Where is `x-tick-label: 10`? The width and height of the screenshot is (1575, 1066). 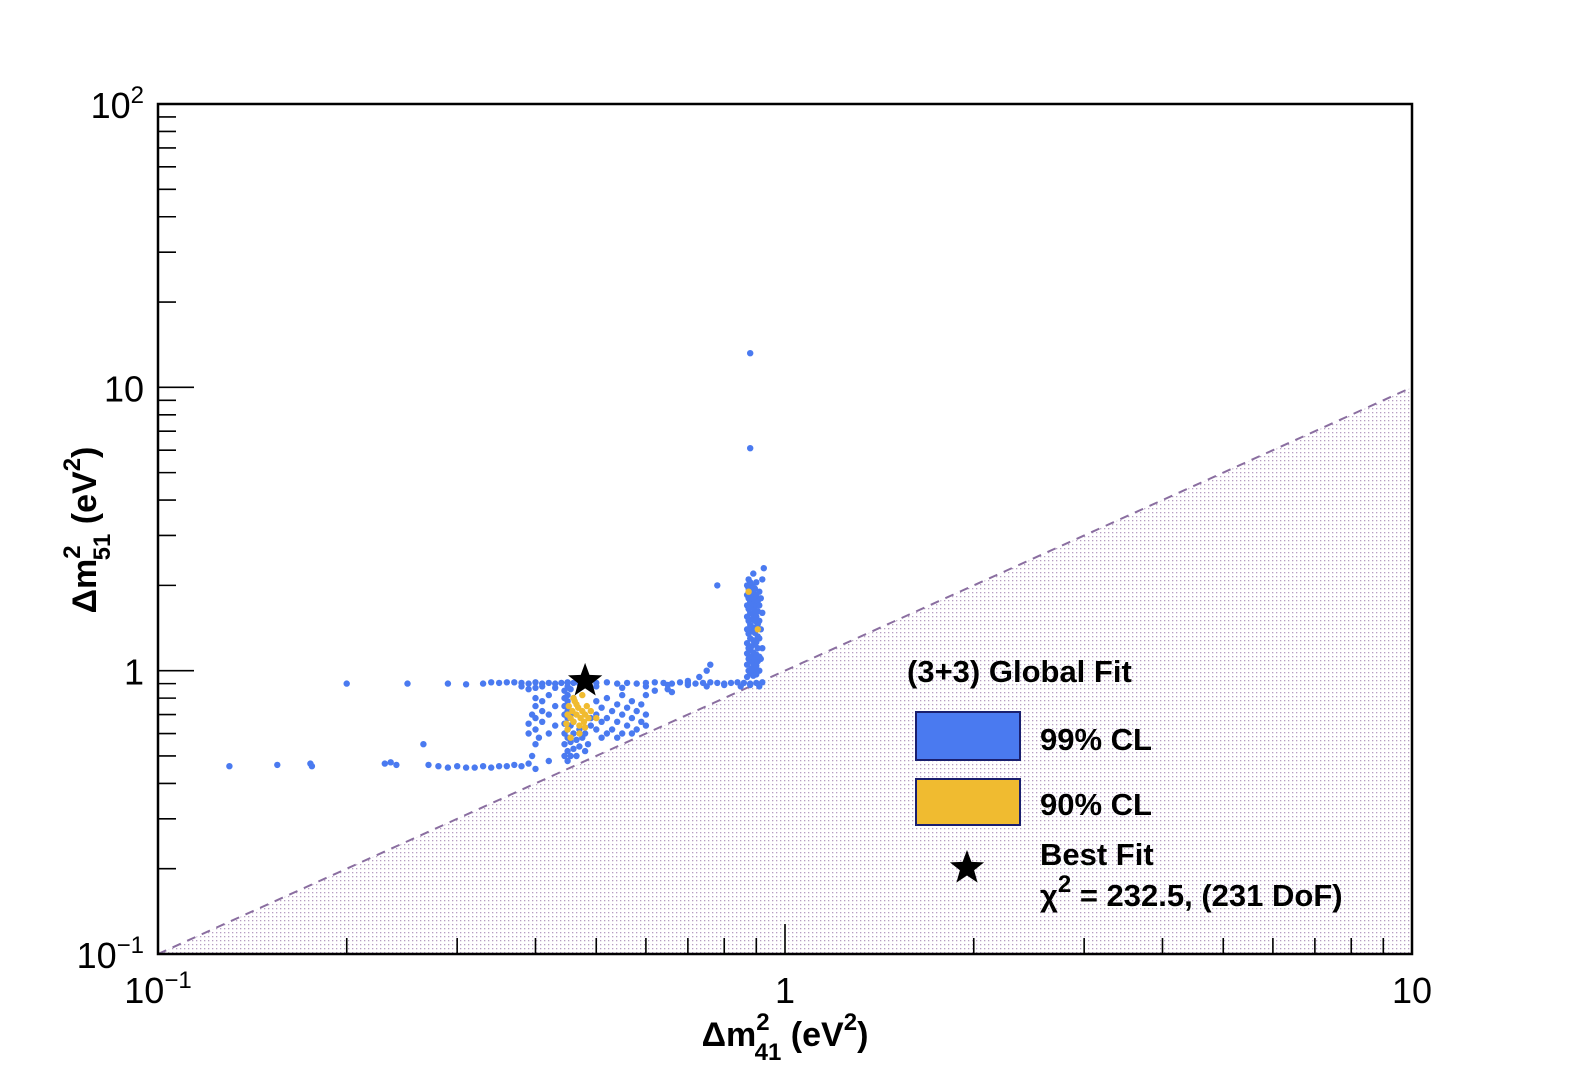 x-tick-label: 10 is located at coordinates (1412, 990).